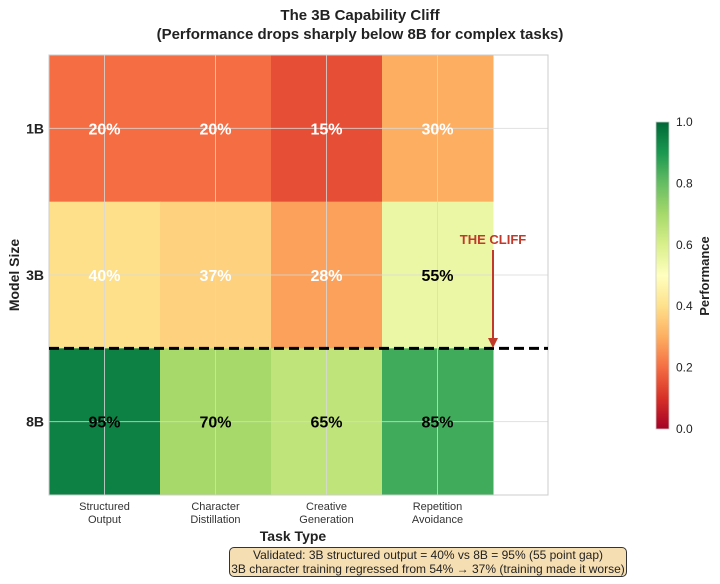 The width and height of the screenshot is (720, 584). Describe the element at coordinates (437, 129) in the screenshot. I see `cell-value-label: 30%` at that location.